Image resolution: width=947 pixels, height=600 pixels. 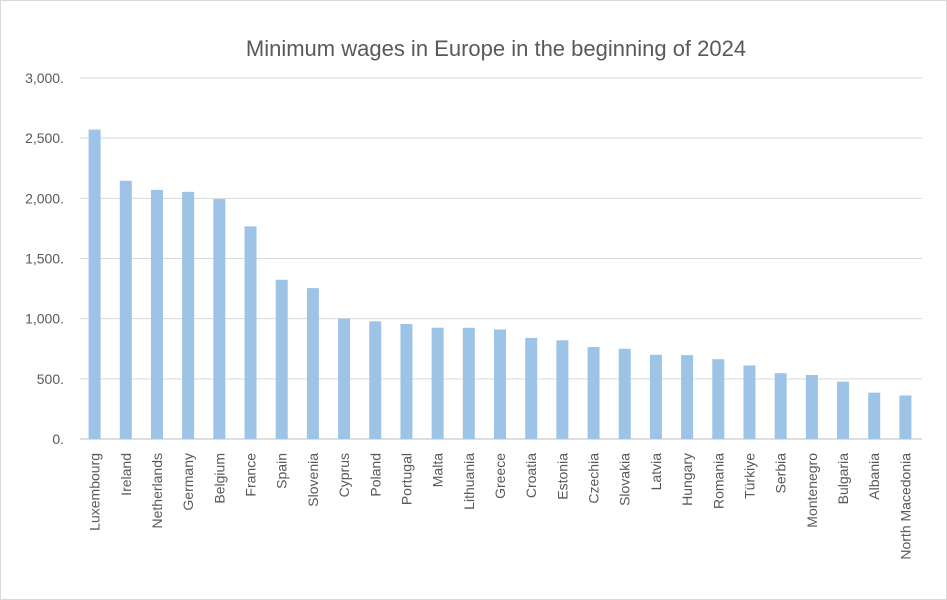 What do you see at coordinates (157, 491) in the screenshot?
I see `x-tick-label: Netherlands` at bounding box center [157, 491].